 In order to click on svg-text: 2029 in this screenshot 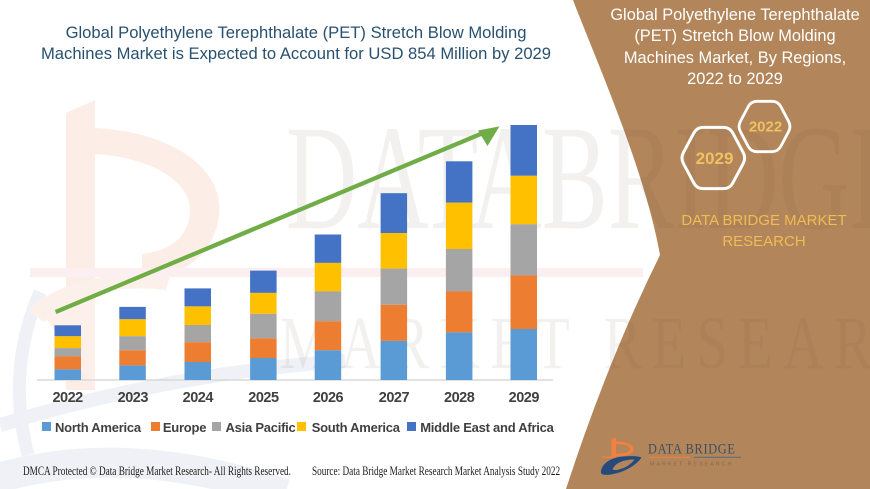, I will do `click(715, 158)`.